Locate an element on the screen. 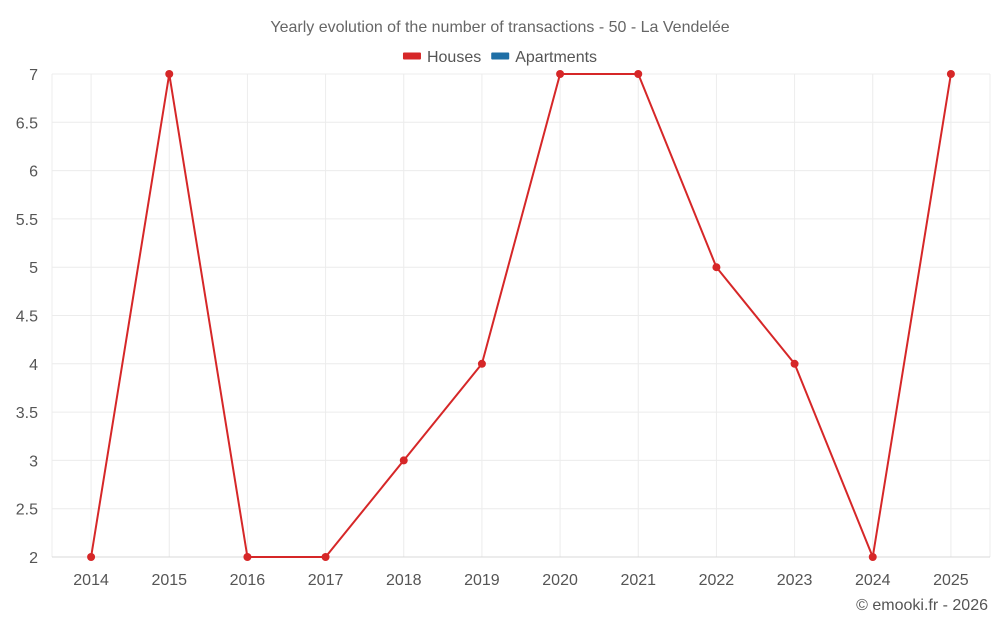 This screenshot has height=625, width=1000. legend-item-houses: Houses is located at coordinates (441, 57).